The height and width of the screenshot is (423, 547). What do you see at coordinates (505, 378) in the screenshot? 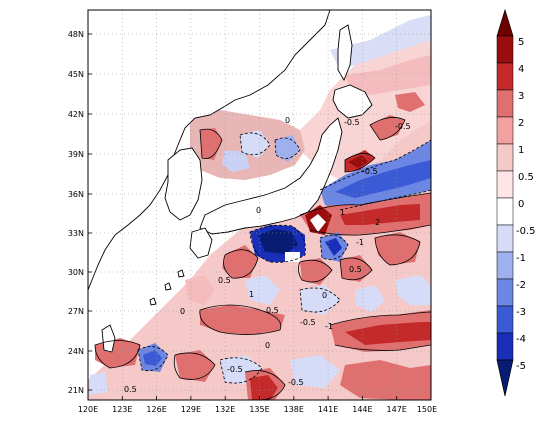
I see `colorbar-bottom-arrow` at bounding box center [505, 378].